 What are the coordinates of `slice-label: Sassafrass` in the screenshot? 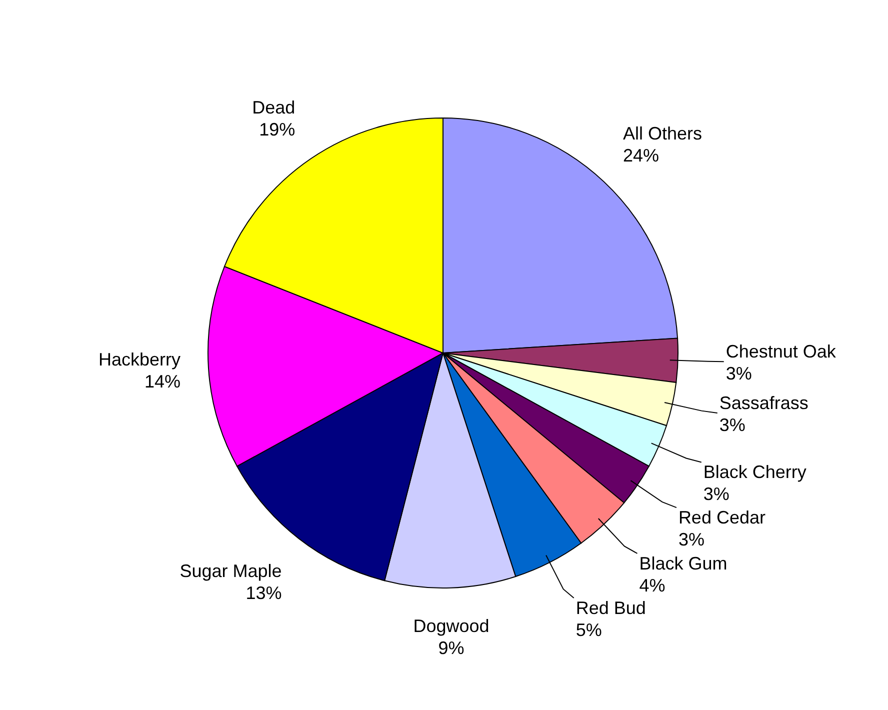 It's located at (763, 402).